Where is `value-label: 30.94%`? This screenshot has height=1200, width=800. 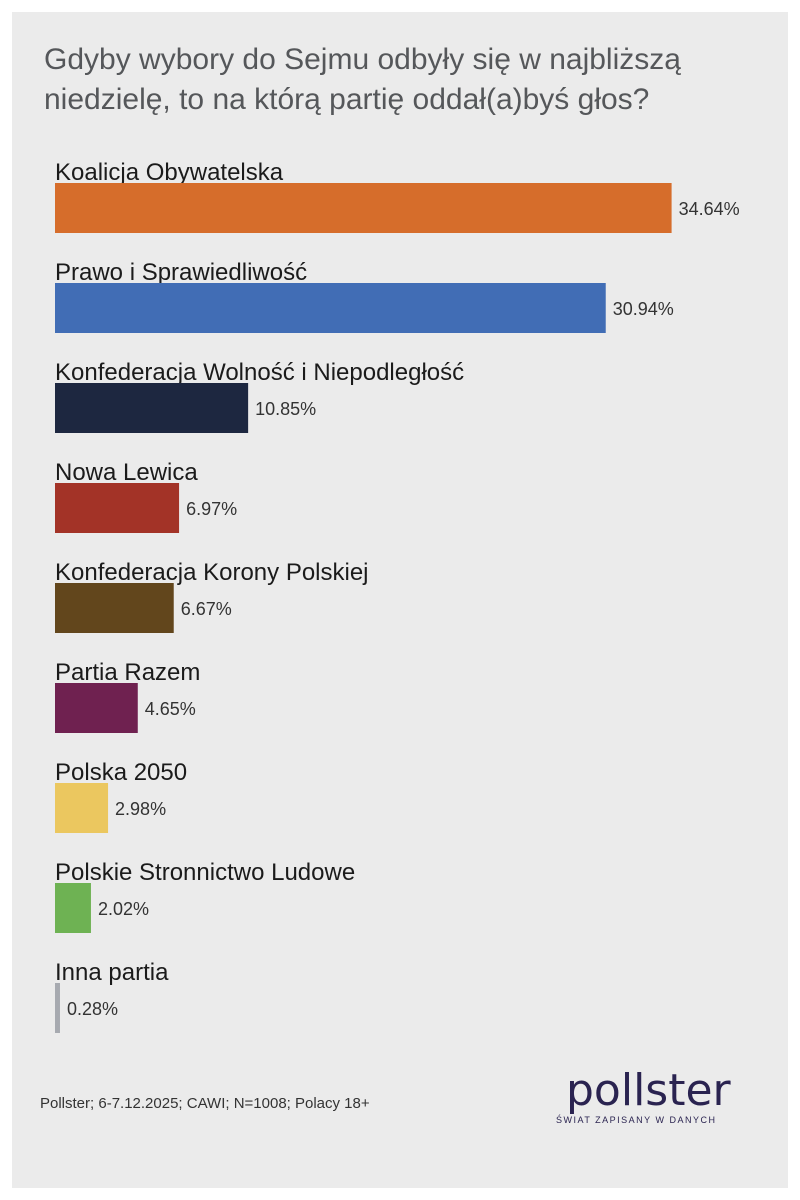
value-label: 30.94% is located at coordinates (643, 309).